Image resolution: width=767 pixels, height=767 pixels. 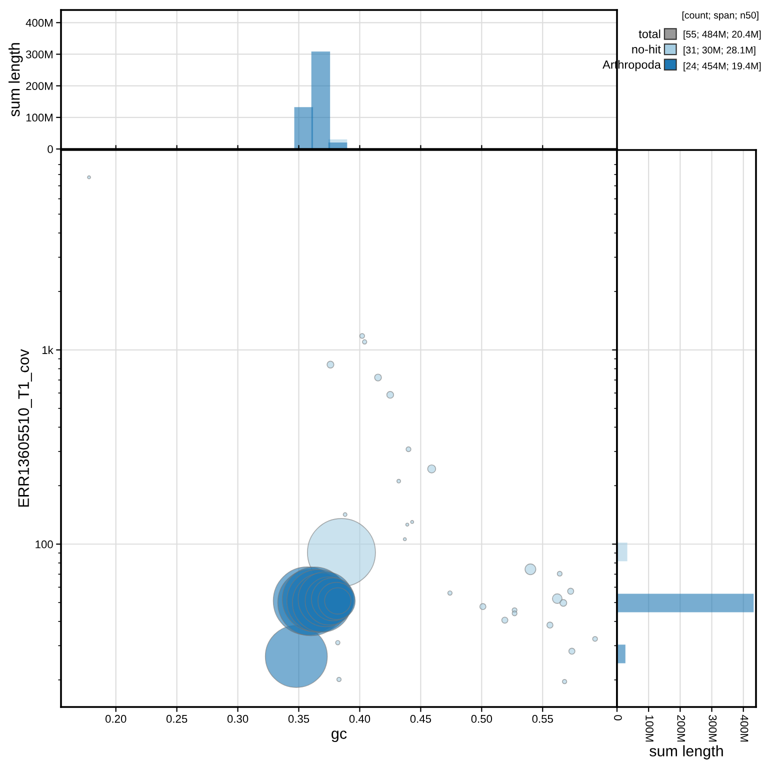 What do you see at coordinates (39, 118) in the screenshot?
I see `y-tick-label: 100M` at bounding box center [39, 118].